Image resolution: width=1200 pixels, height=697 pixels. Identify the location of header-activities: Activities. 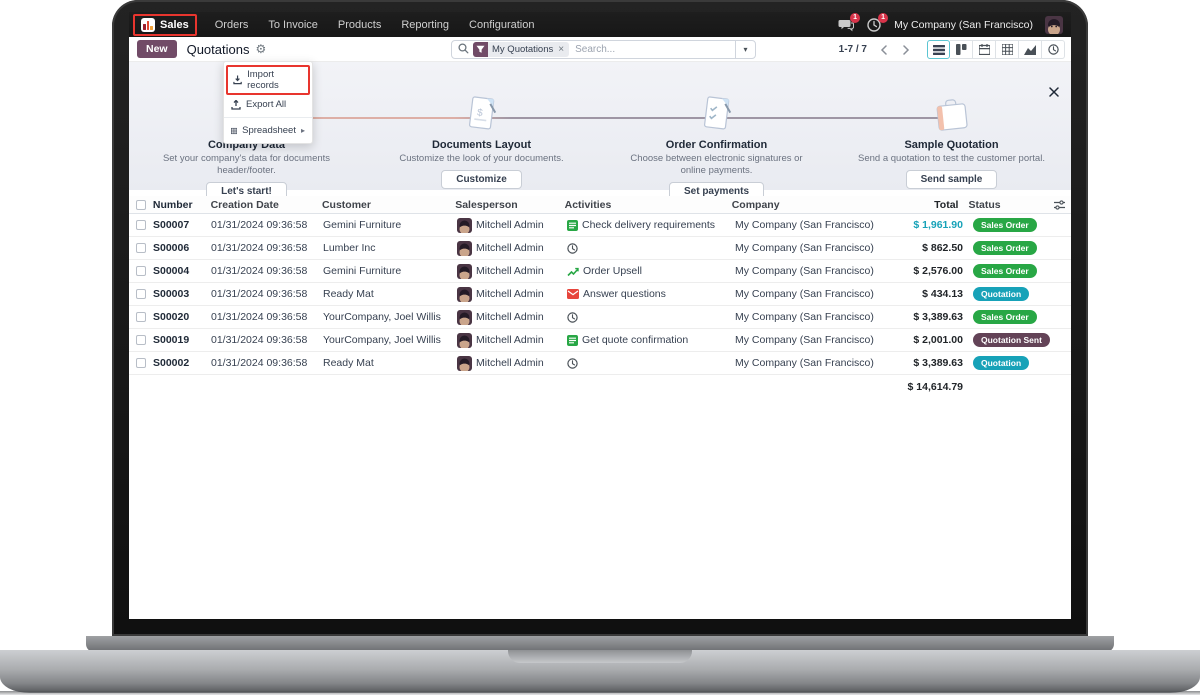
(588, 204).